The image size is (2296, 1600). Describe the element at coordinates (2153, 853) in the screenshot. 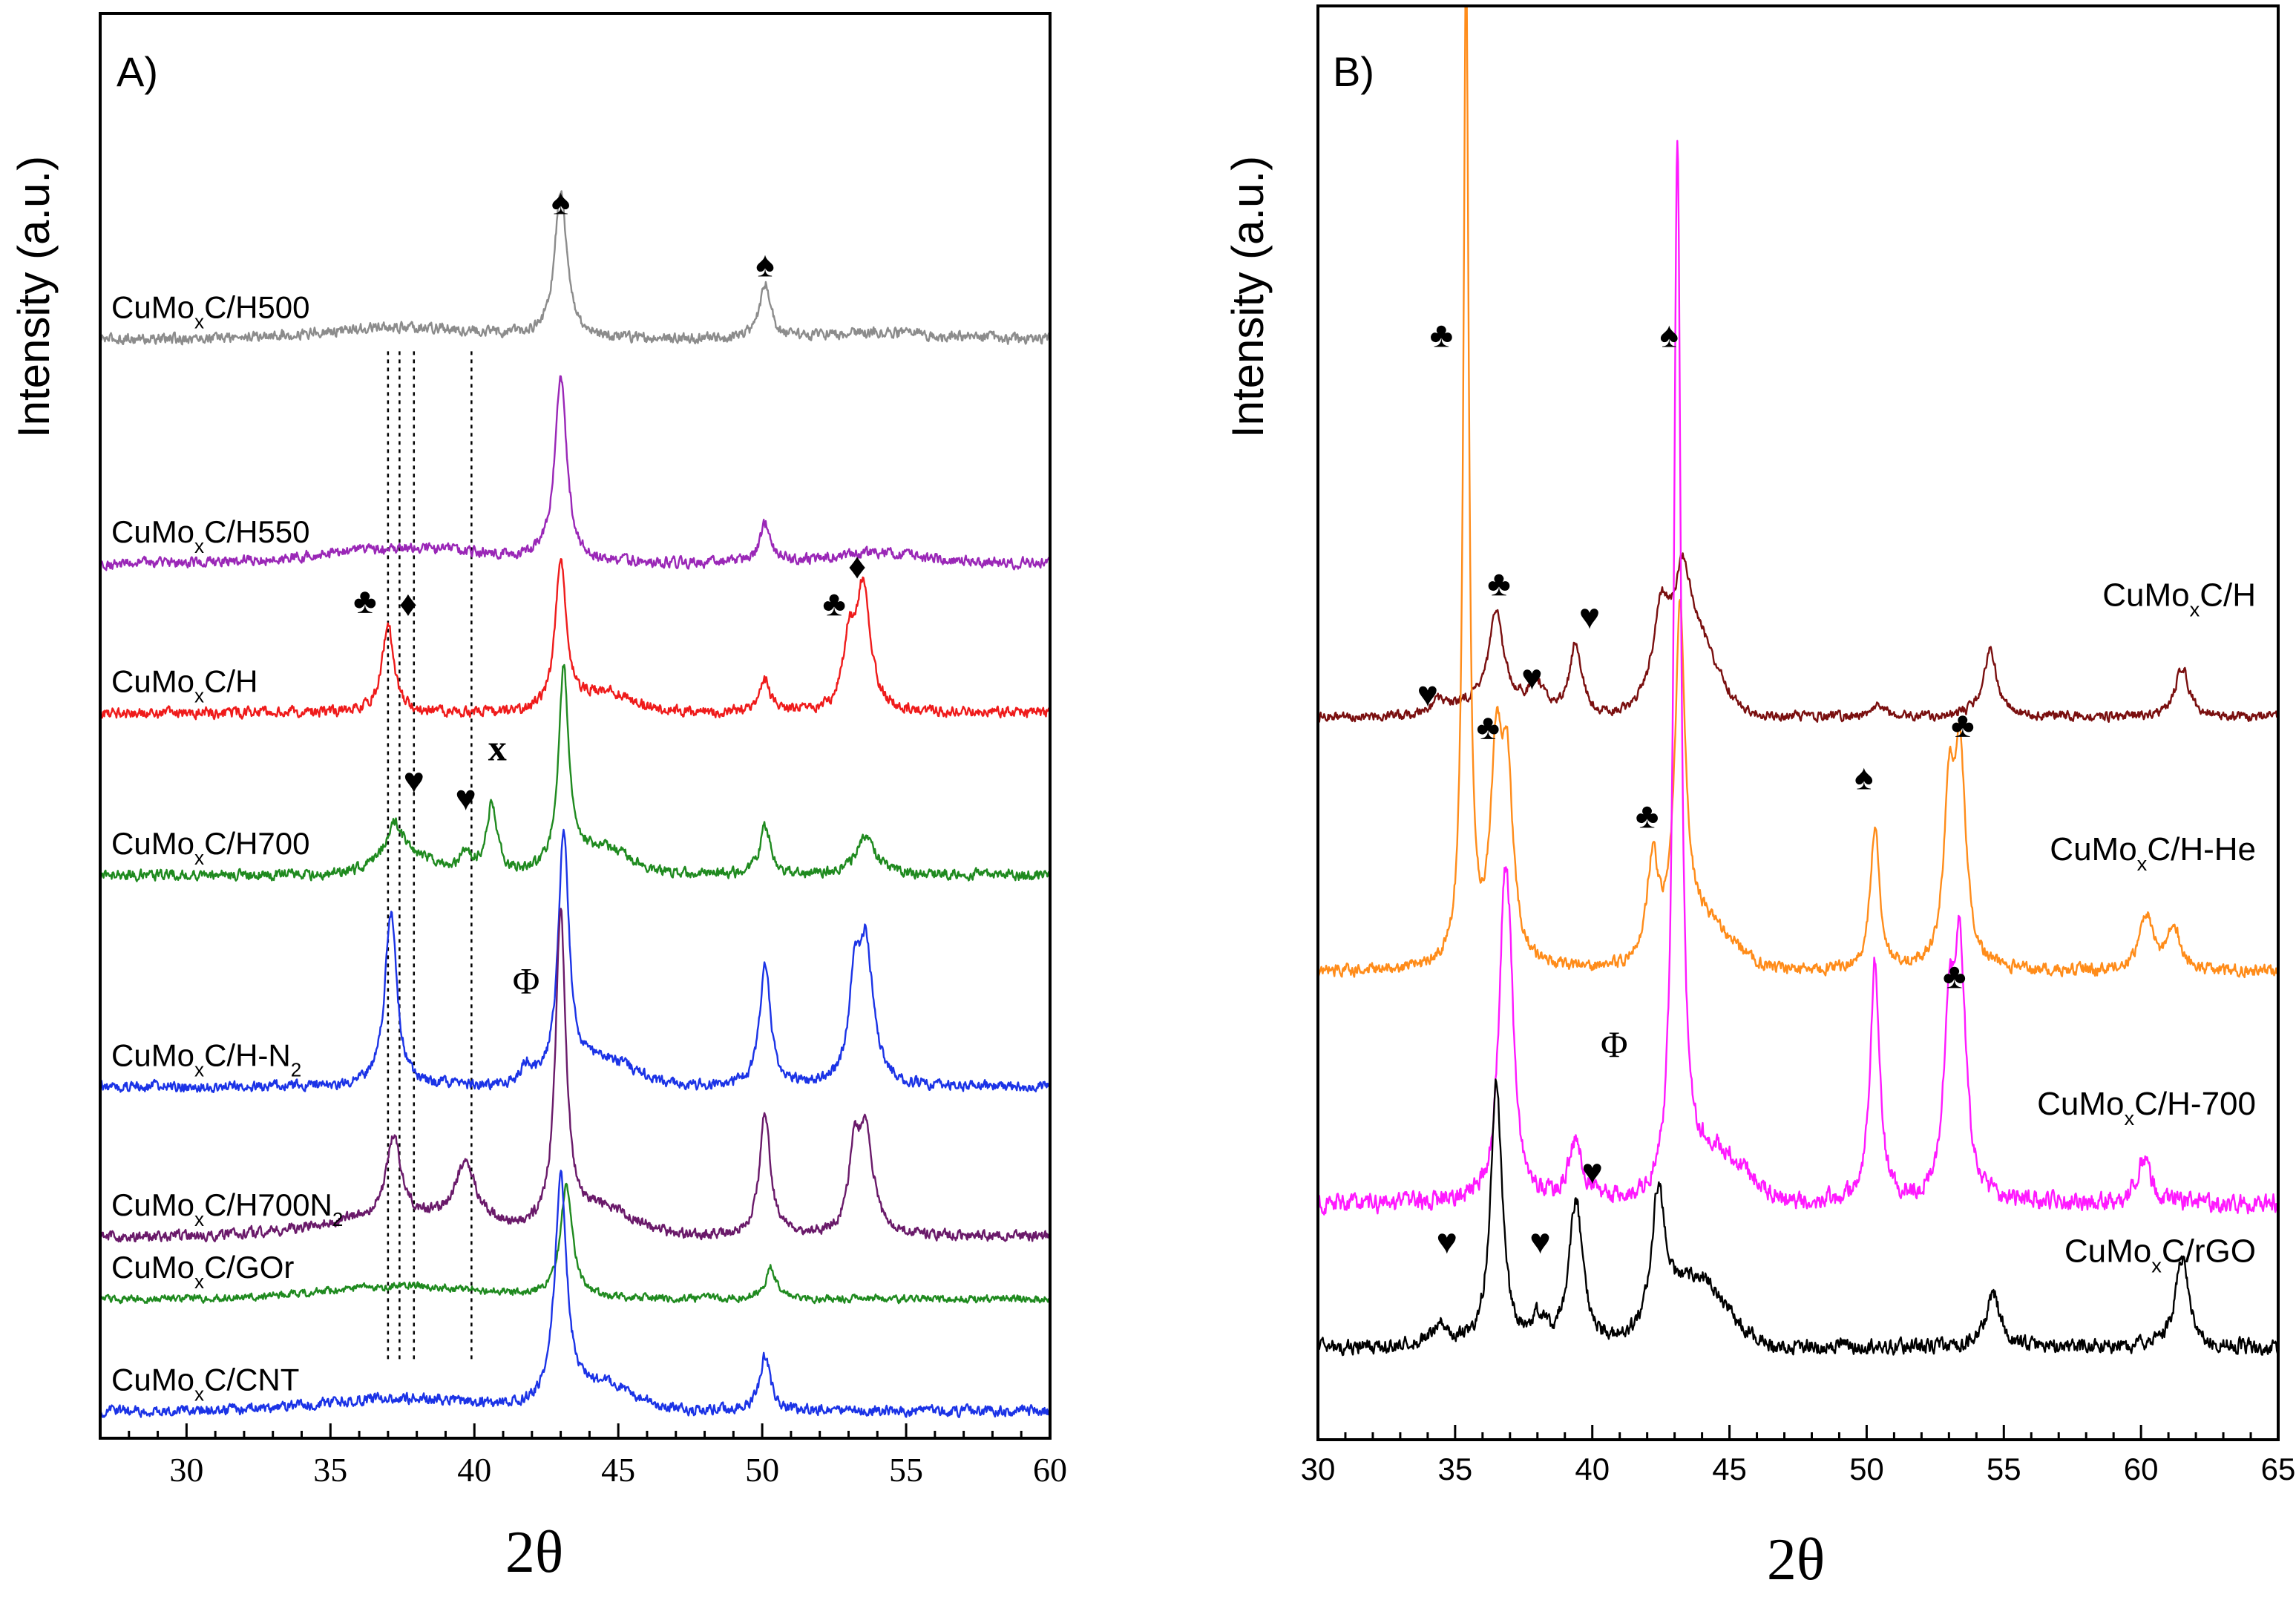

I see `series-label: CuMoxC/H-He` at that location.